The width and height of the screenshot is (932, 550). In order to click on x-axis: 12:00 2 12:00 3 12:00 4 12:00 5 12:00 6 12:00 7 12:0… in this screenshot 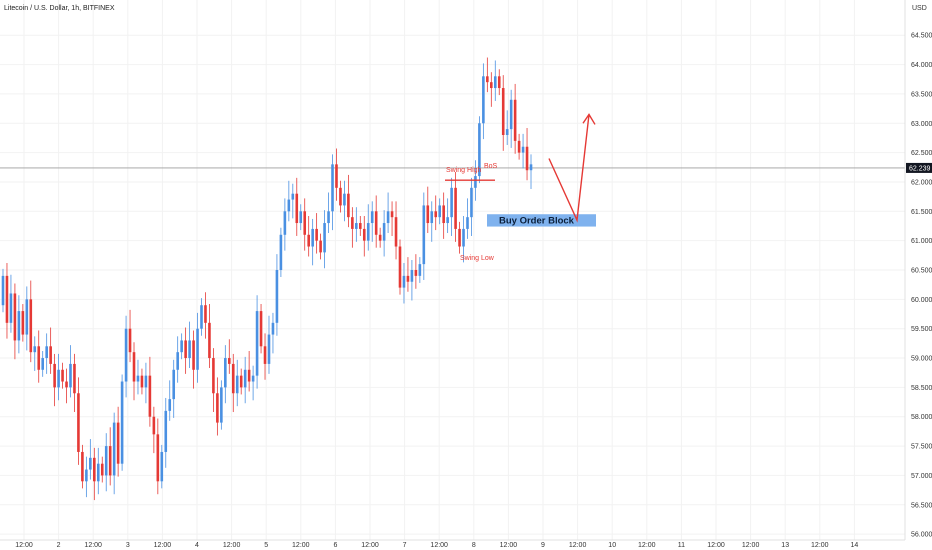, I will do `click(436, 545)`.